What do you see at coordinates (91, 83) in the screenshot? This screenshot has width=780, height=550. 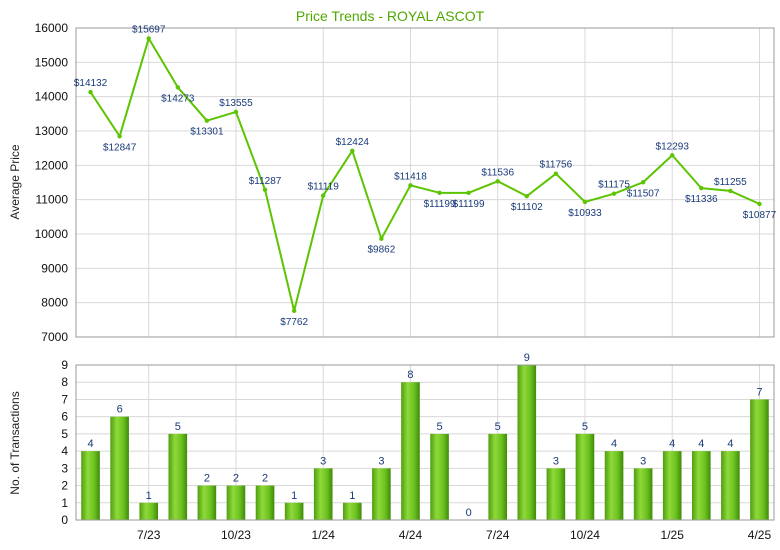 I see `price-data-label: $14132` at bounding box center [91, 83].